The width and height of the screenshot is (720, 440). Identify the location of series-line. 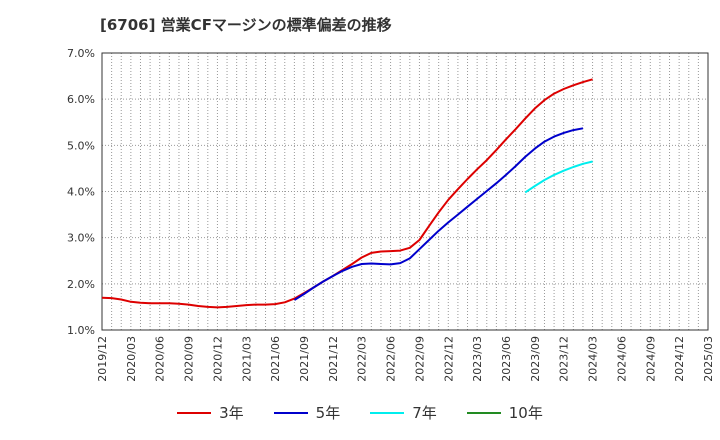
(558, 177).